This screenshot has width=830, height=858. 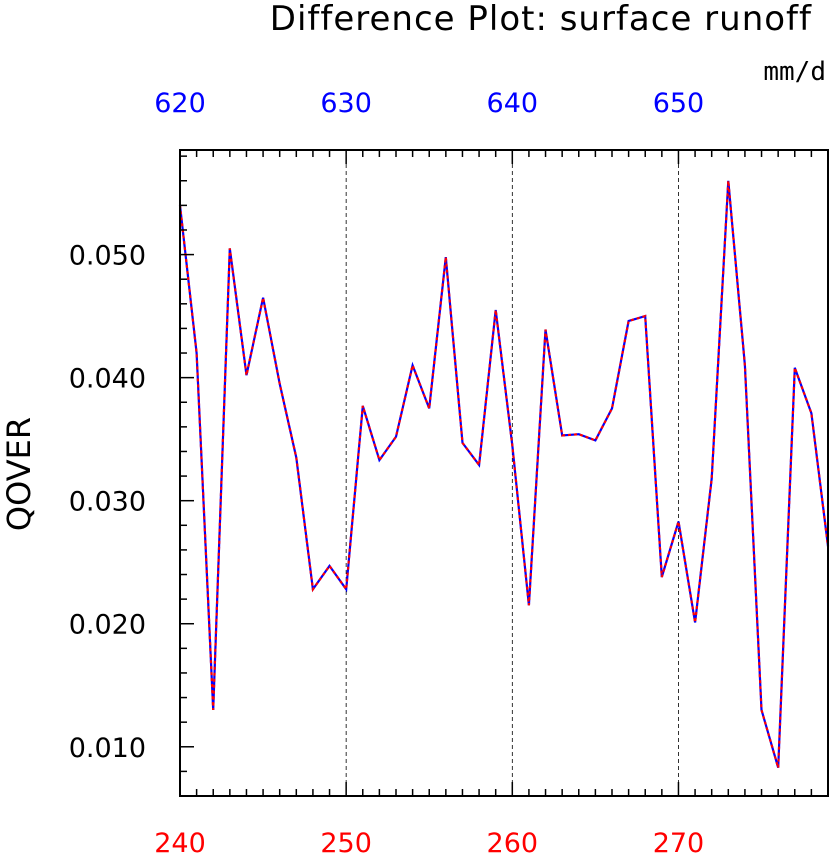 I want to click on y-tick-label: 0.040, so click(x=107, y=379).